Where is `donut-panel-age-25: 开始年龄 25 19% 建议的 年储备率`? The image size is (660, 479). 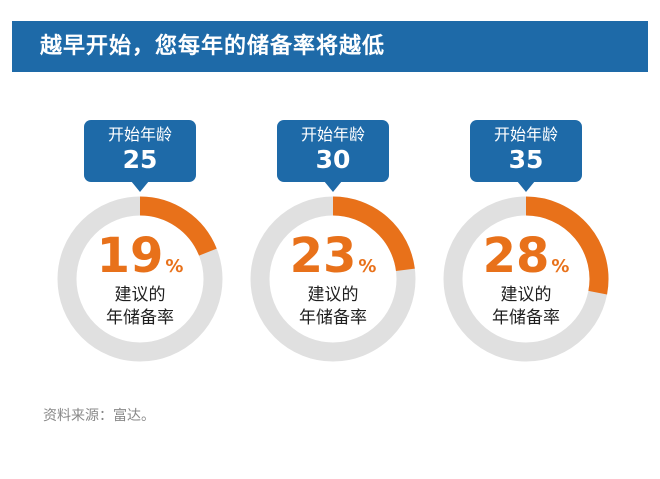
donut-panel-age-25: 开始年龄 25 19% 建议的 年储备率 is located at coordinates (140, 245).